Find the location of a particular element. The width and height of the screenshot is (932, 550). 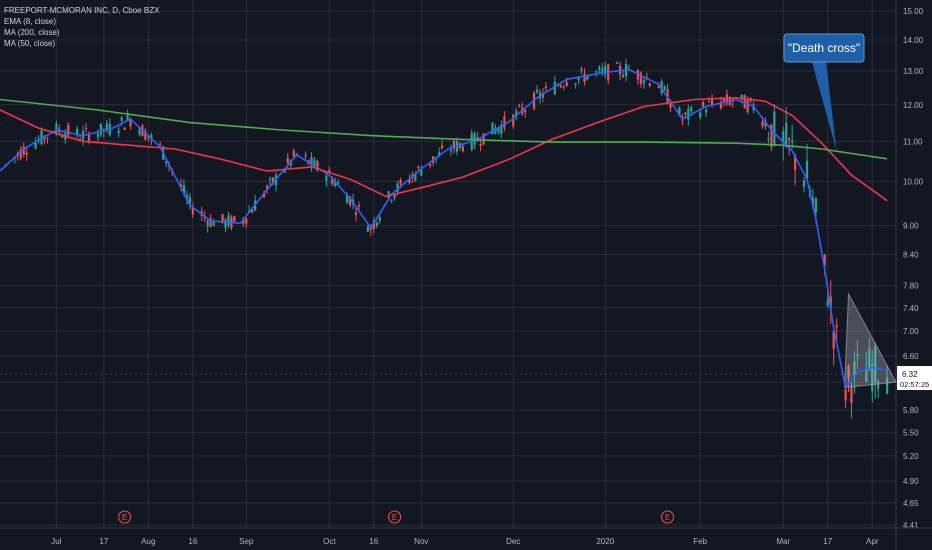

price-badge-countdown: 02:57:25 is located at coordinates (914, 384).